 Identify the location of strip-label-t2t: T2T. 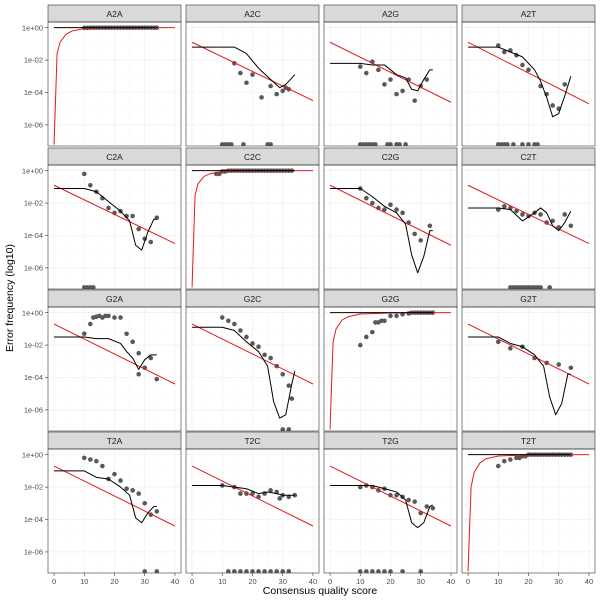
(528, 441).